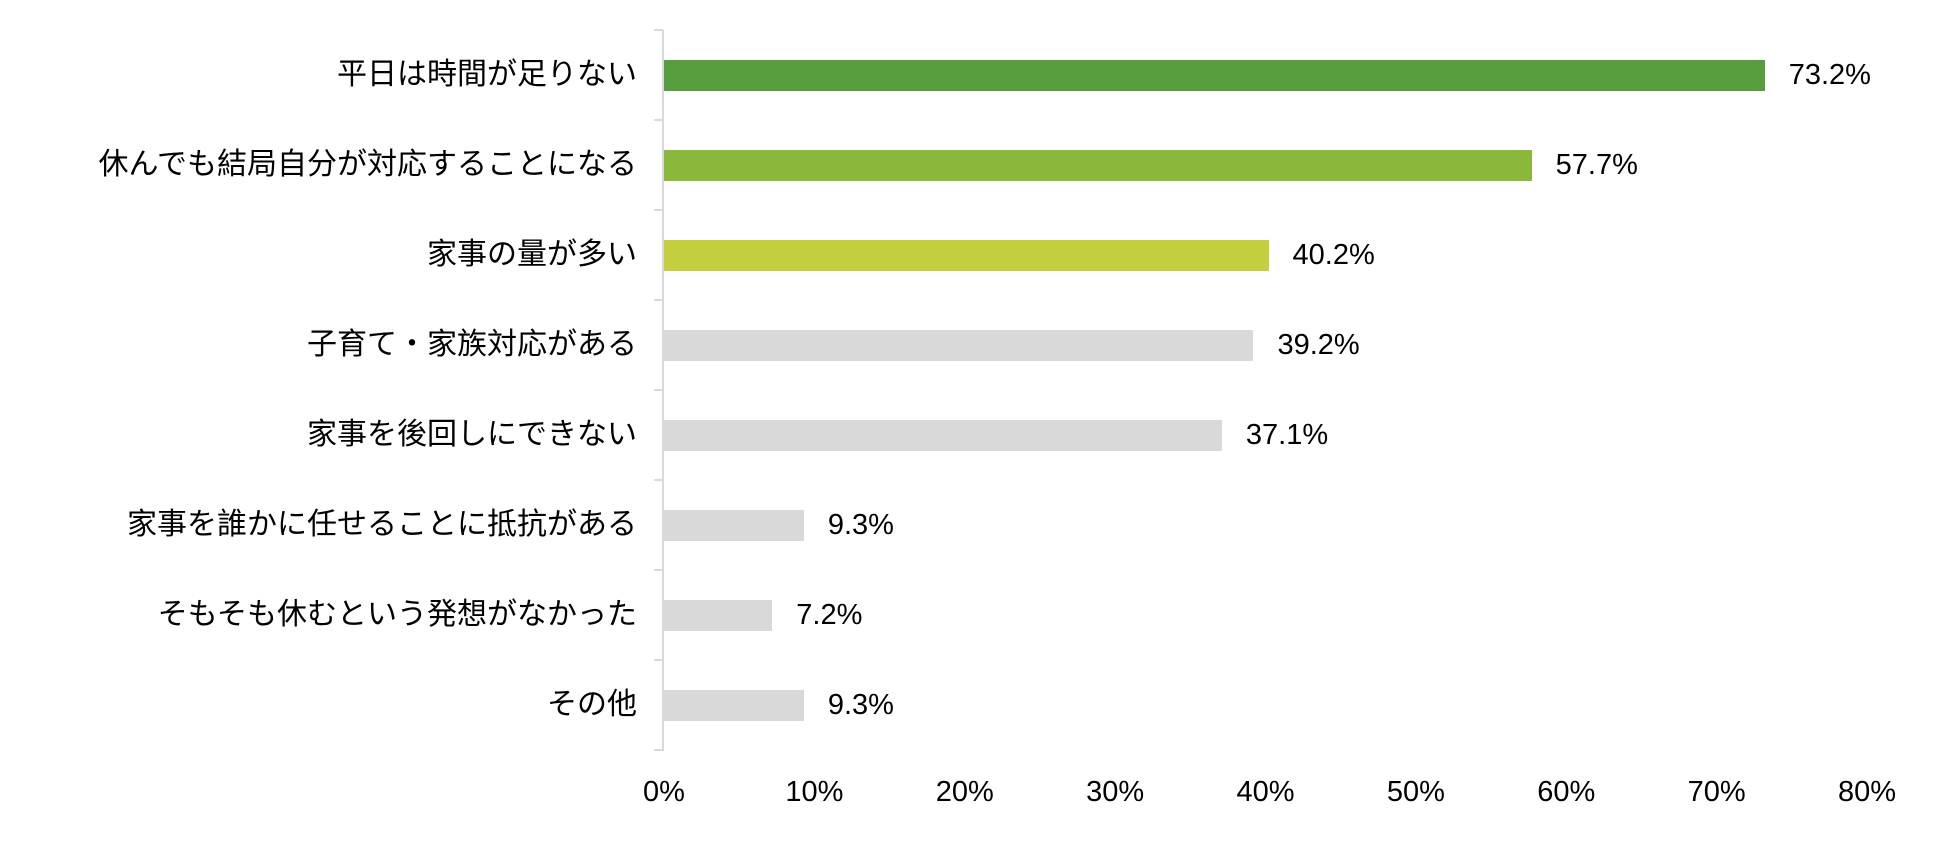 The width and height of the screenshot is (1950, 865). Describe the element at coordinates (368, 164) in the screenshot. I see `category-label: 休んでも結局自分が対応することになる` at that location.